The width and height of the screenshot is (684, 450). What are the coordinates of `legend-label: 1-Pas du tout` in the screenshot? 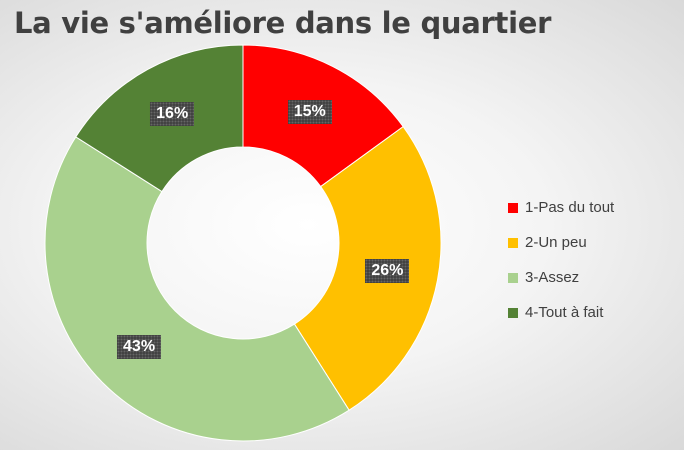 It's located at (570, 207).